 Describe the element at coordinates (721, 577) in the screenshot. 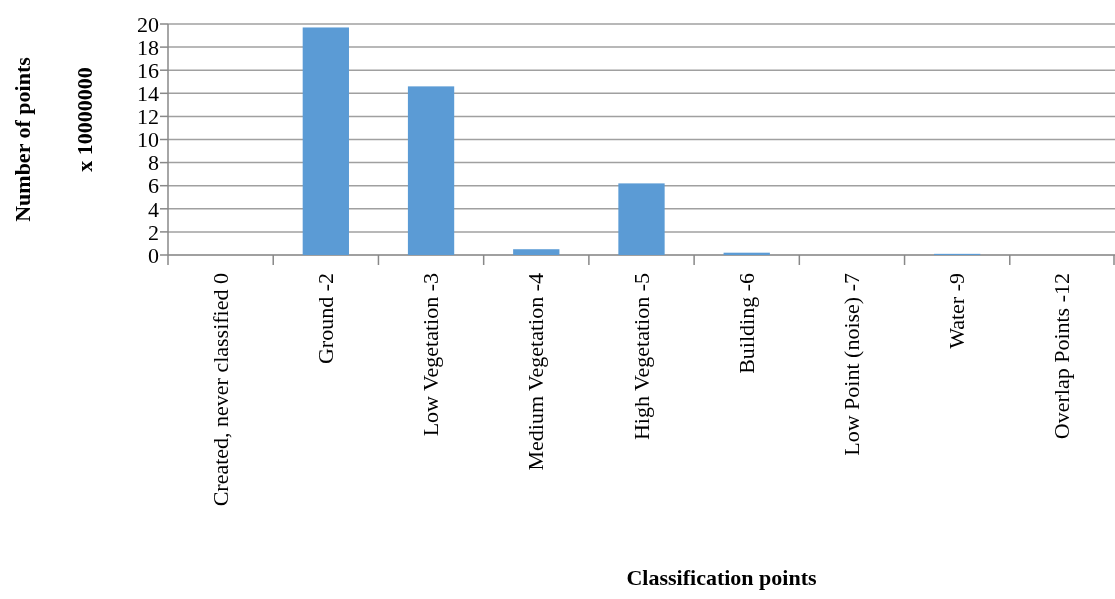

I see `x-axis-title: Classification points` at that location.